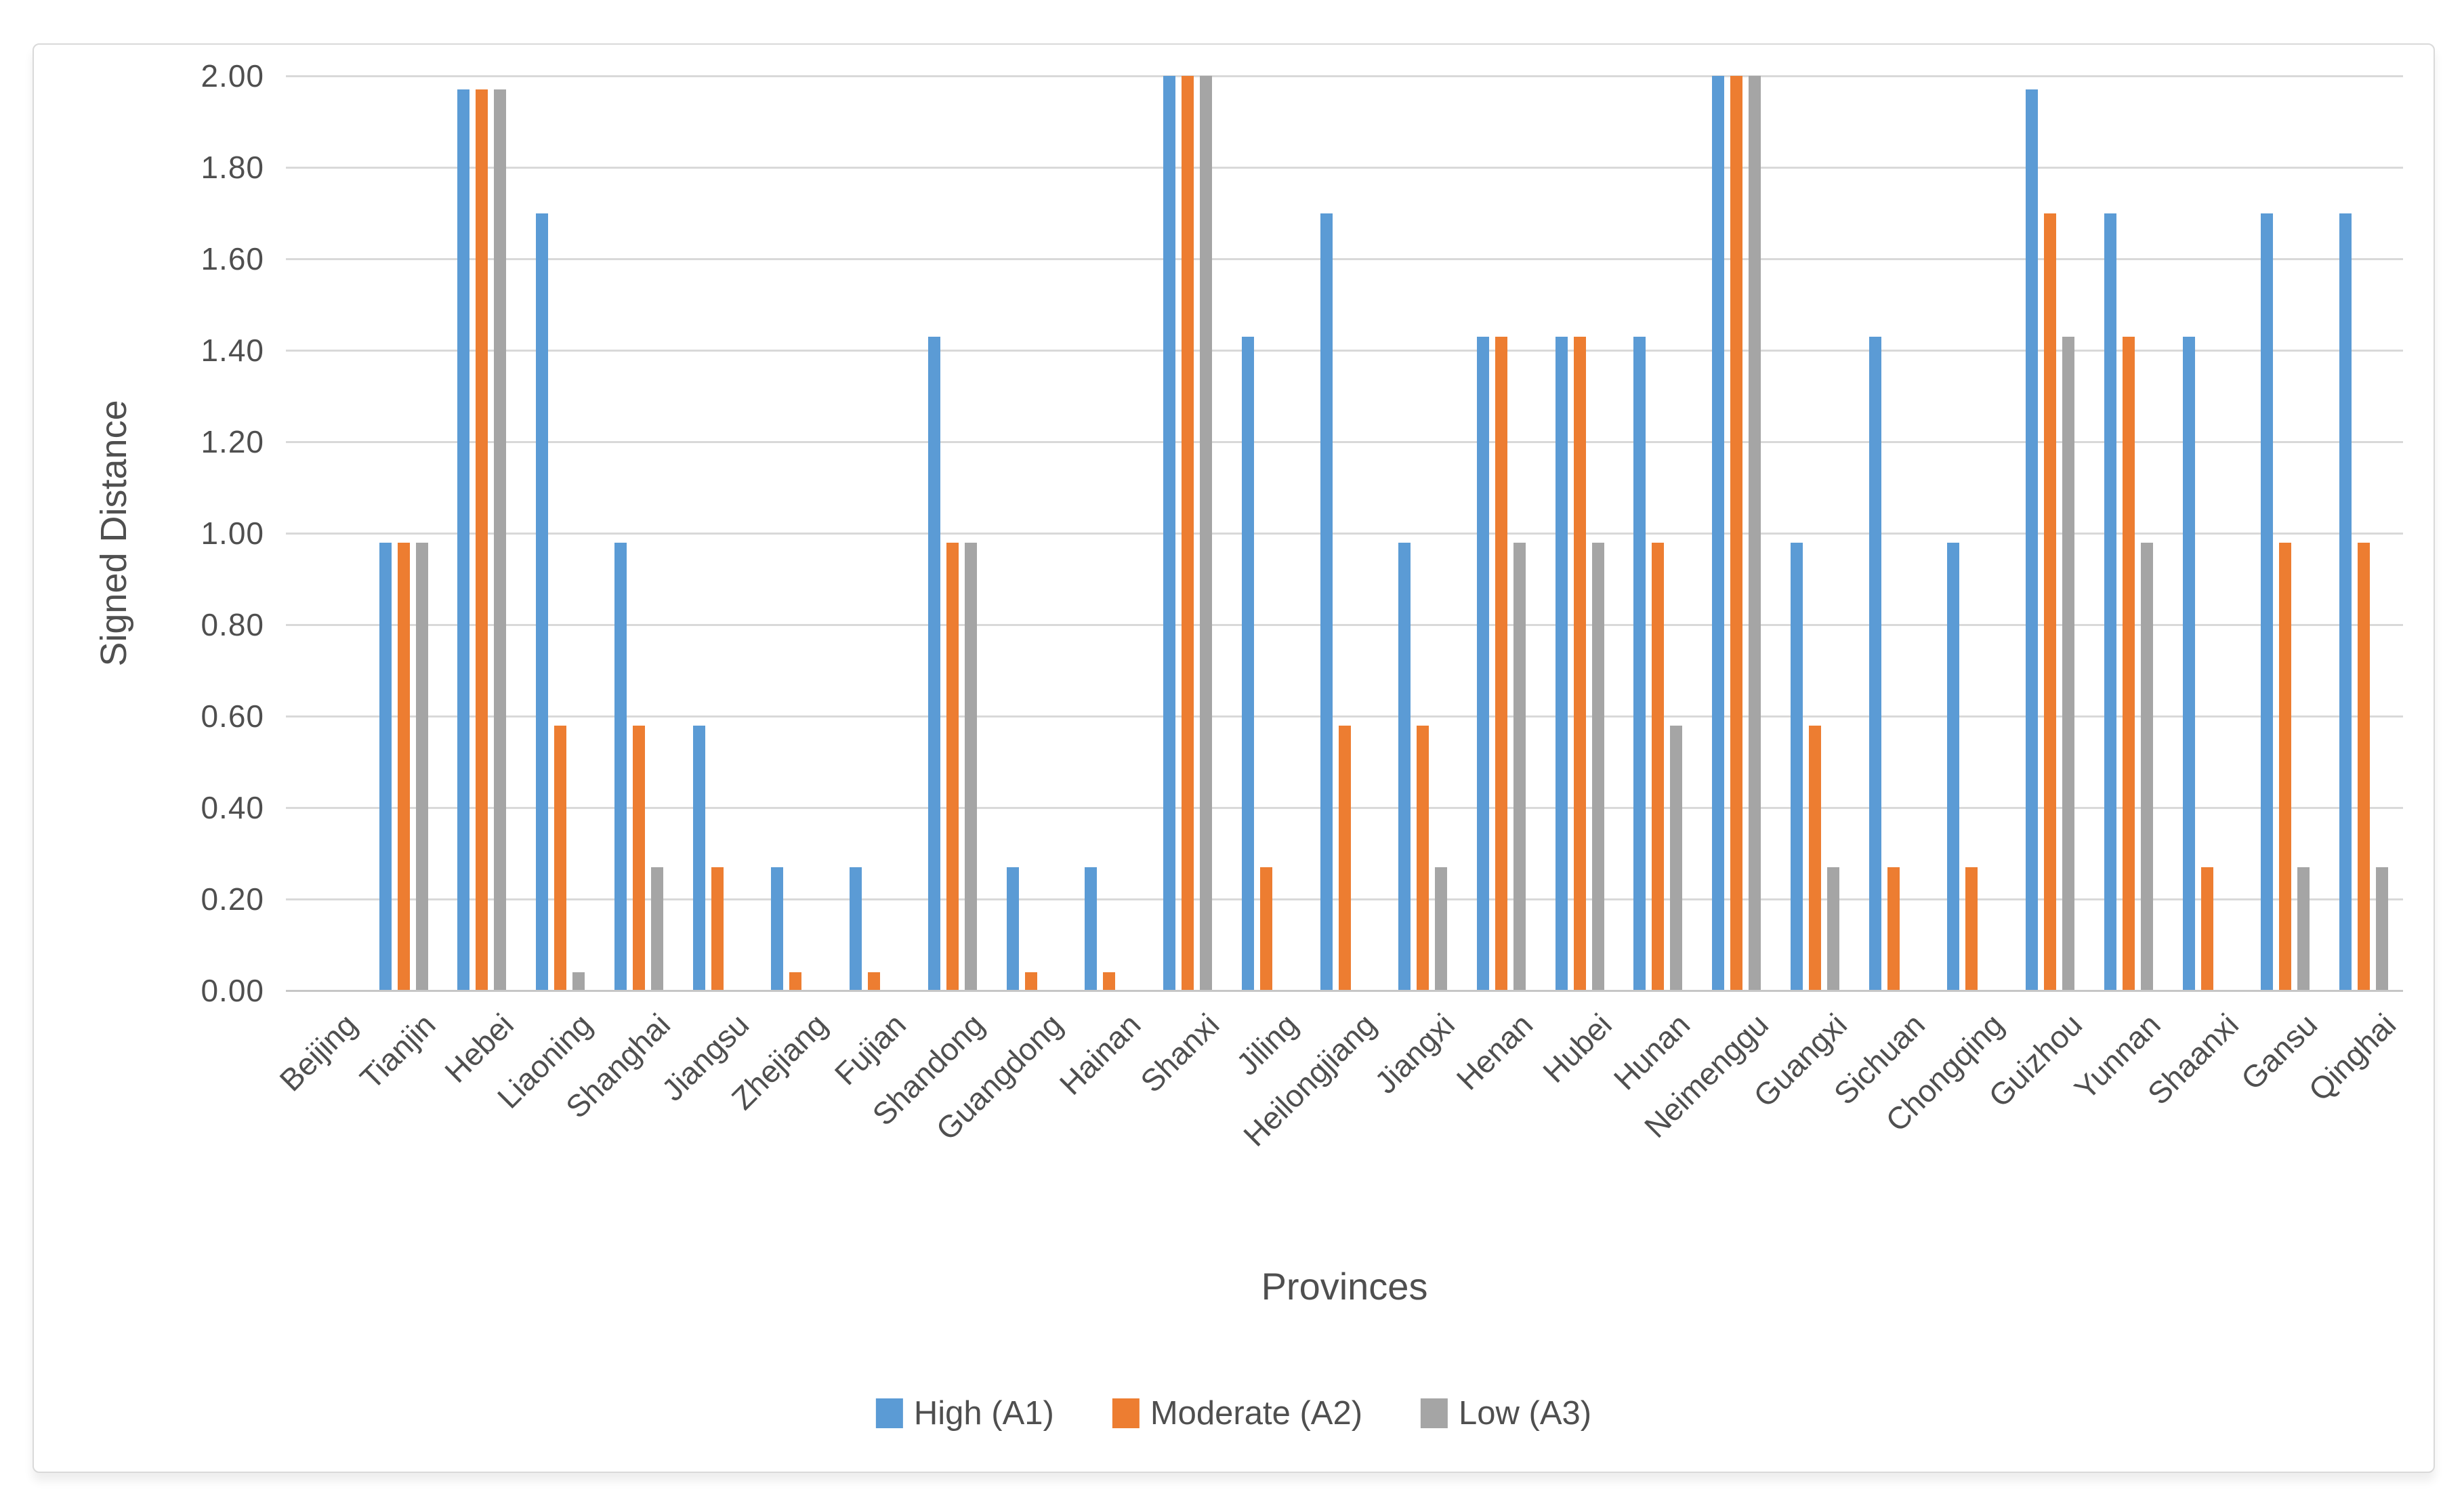 The image size is (2464, 1498). I want to click on bar-moderate-yunnan, so click(2128, 663).